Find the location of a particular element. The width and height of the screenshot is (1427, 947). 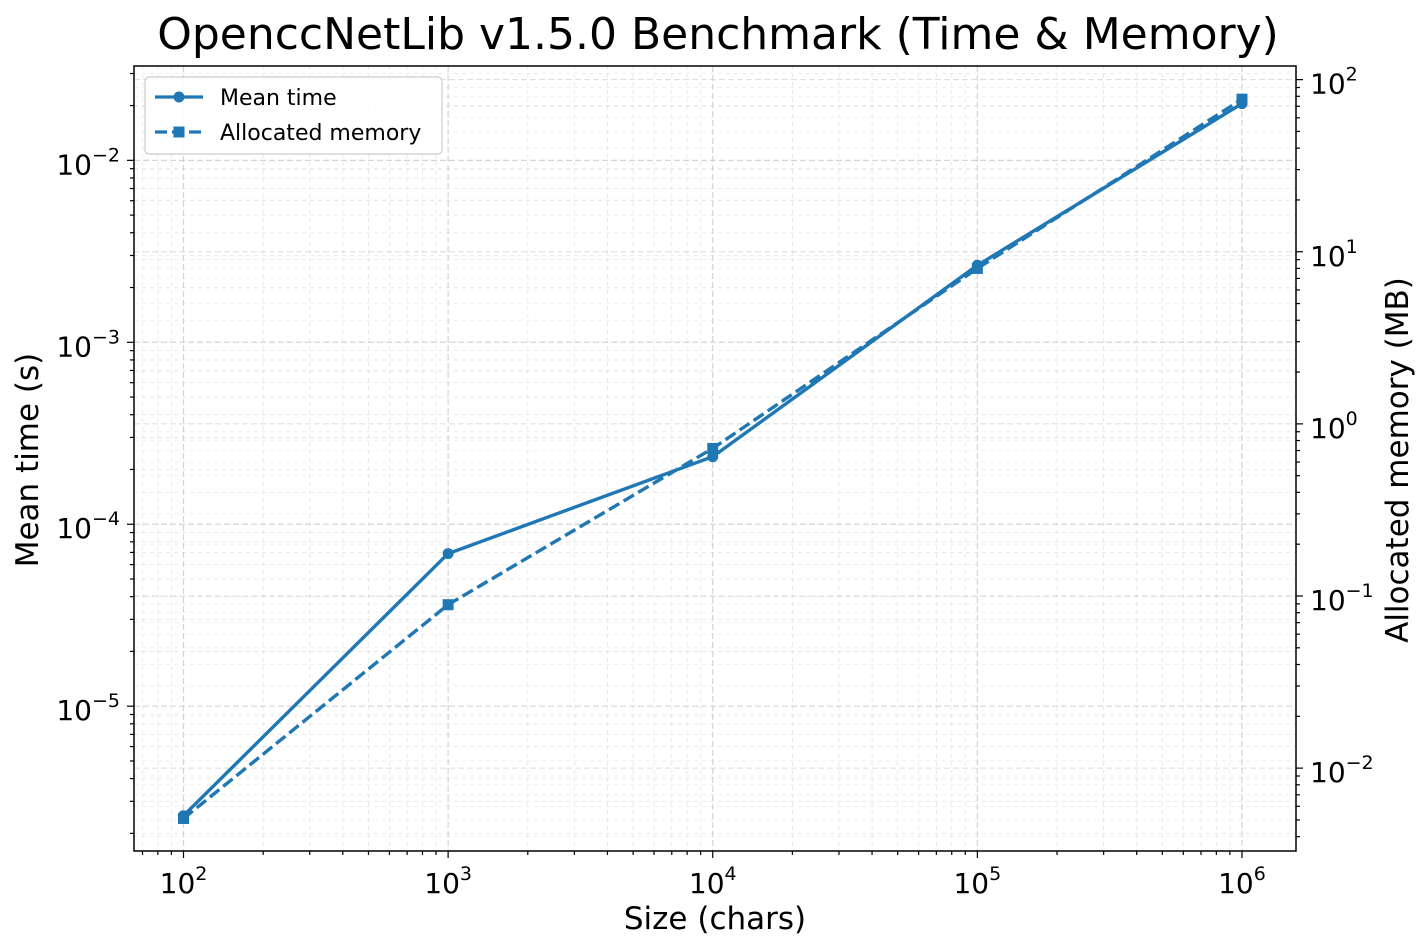

y2-tick-label: 10¹ is located at coordinates (1334, 254).